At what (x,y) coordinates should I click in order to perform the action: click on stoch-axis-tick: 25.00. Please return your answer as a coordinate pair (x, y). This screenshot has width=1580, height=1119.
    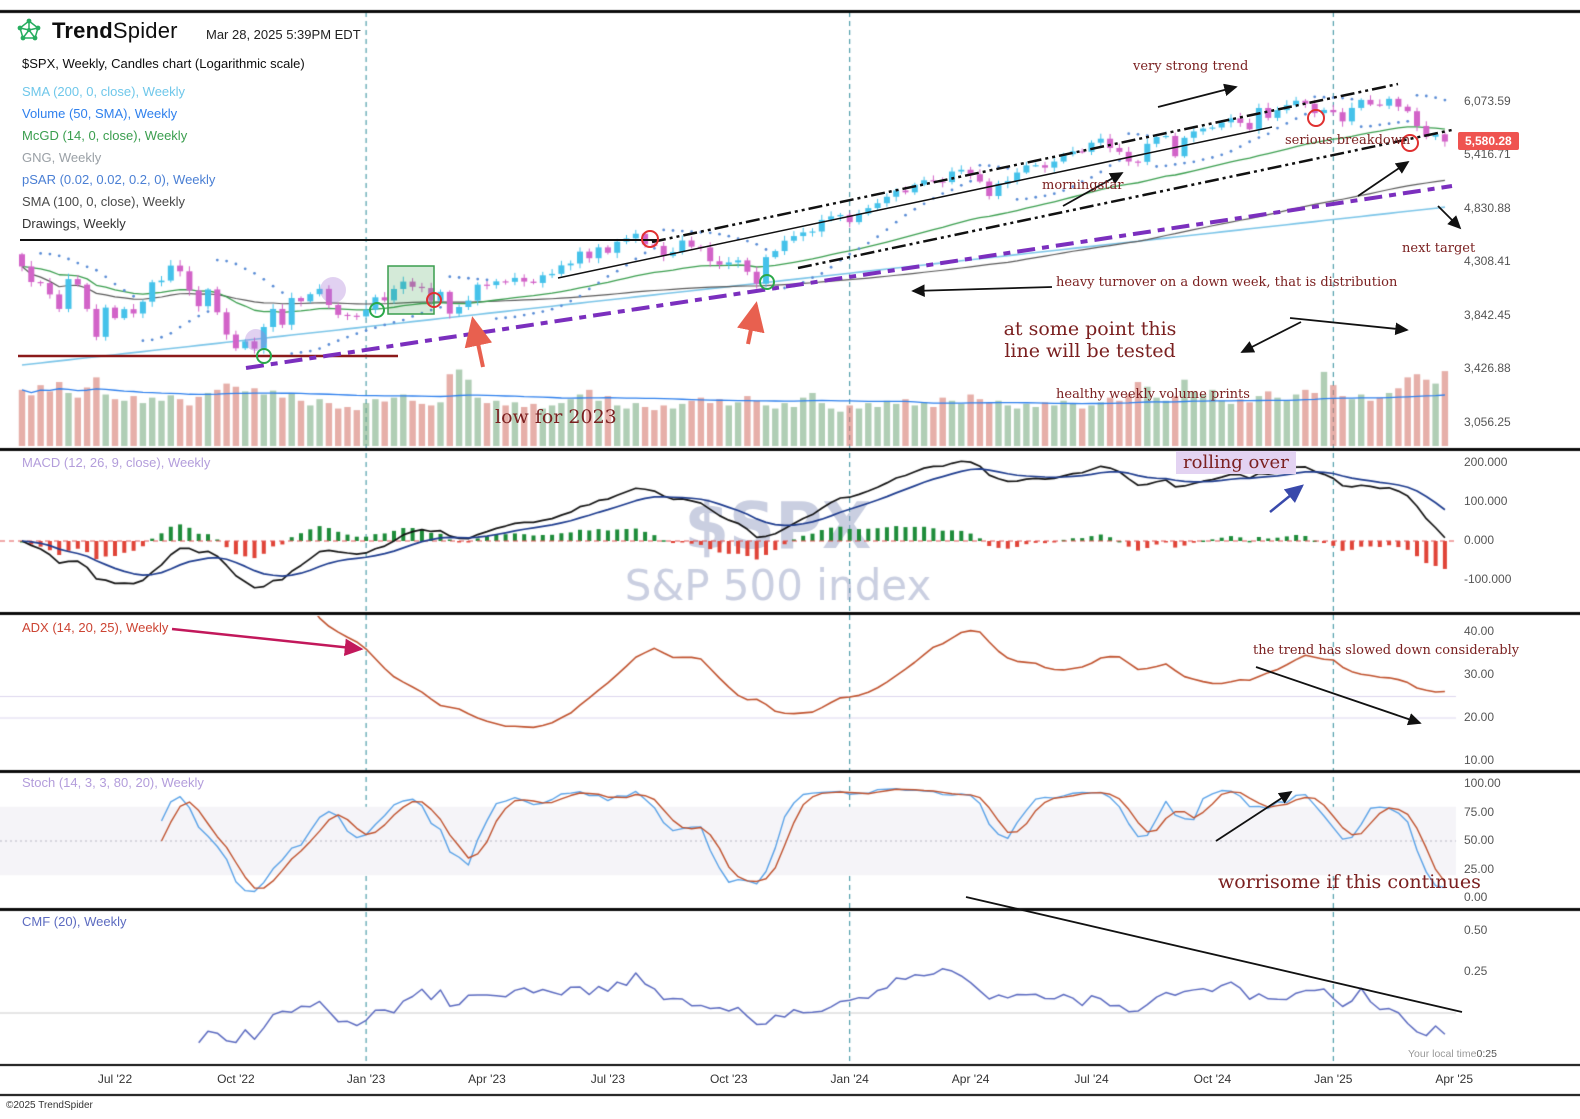
    Looking at the image, I should click on (1479, 868).